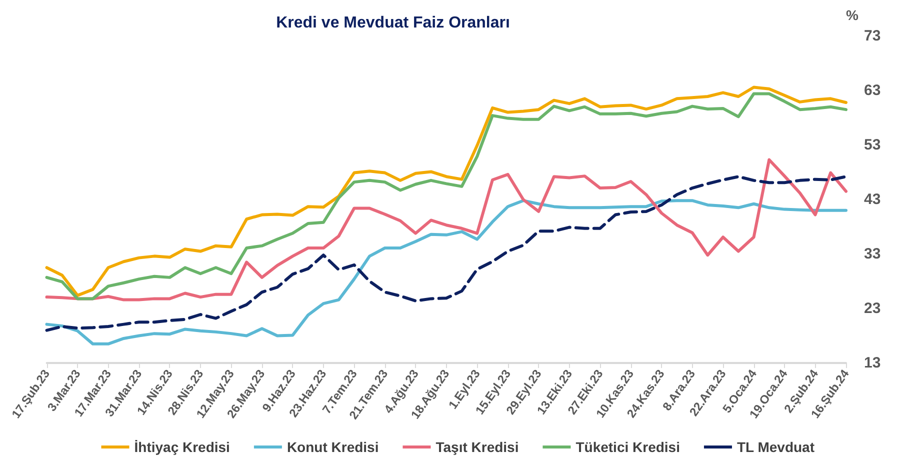  What do you see at coordinates (872, 308) in the screenshot?
I see `y-tick-label: 23` at bounding box center [872, 308].